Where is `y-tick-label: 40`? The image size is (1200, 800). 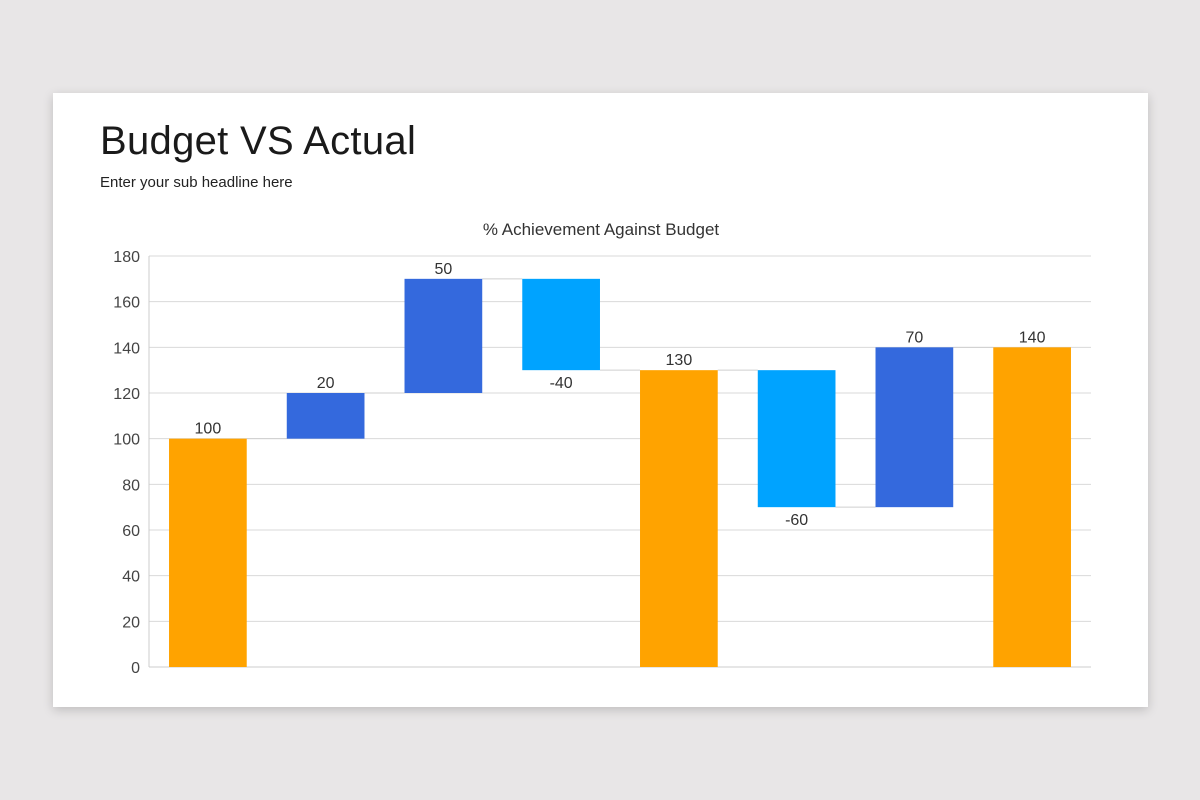 y-tick-label: 40 is located at coordinates (131, 577).